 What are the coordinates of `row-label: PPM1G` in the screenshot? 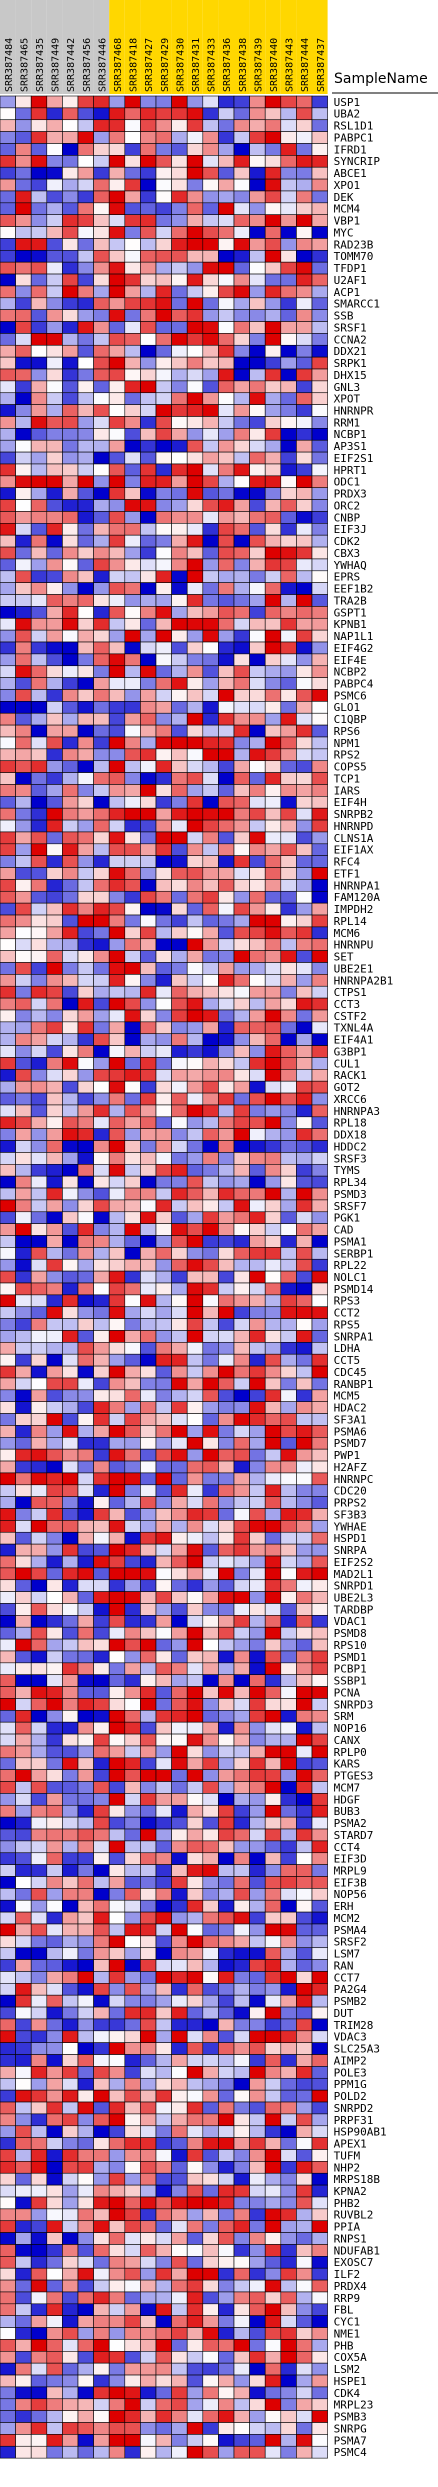 It's located at (350, 2084).